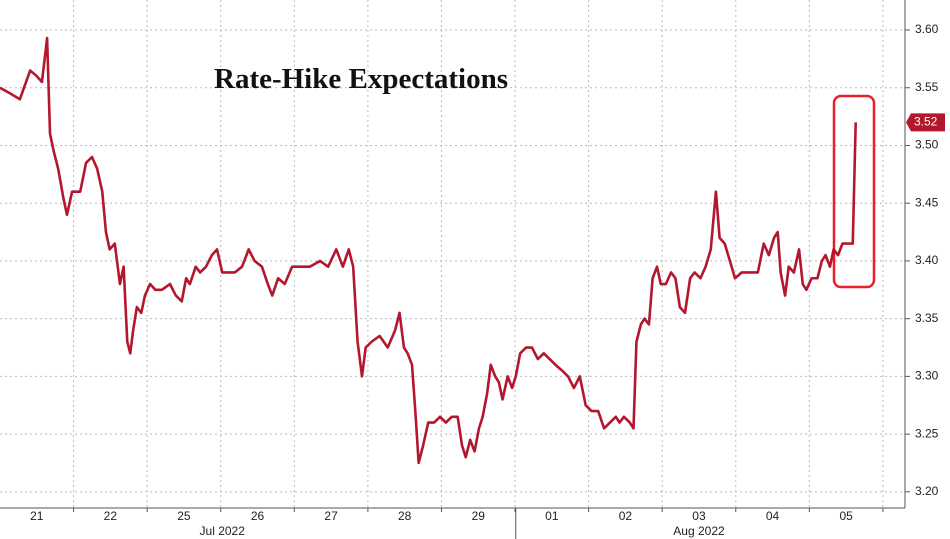 The height and width of the screenshot is (539, 950). Describe the element at coordinates (405, 516) in the screenshot. I see `x-tick-label: 28` at that location.